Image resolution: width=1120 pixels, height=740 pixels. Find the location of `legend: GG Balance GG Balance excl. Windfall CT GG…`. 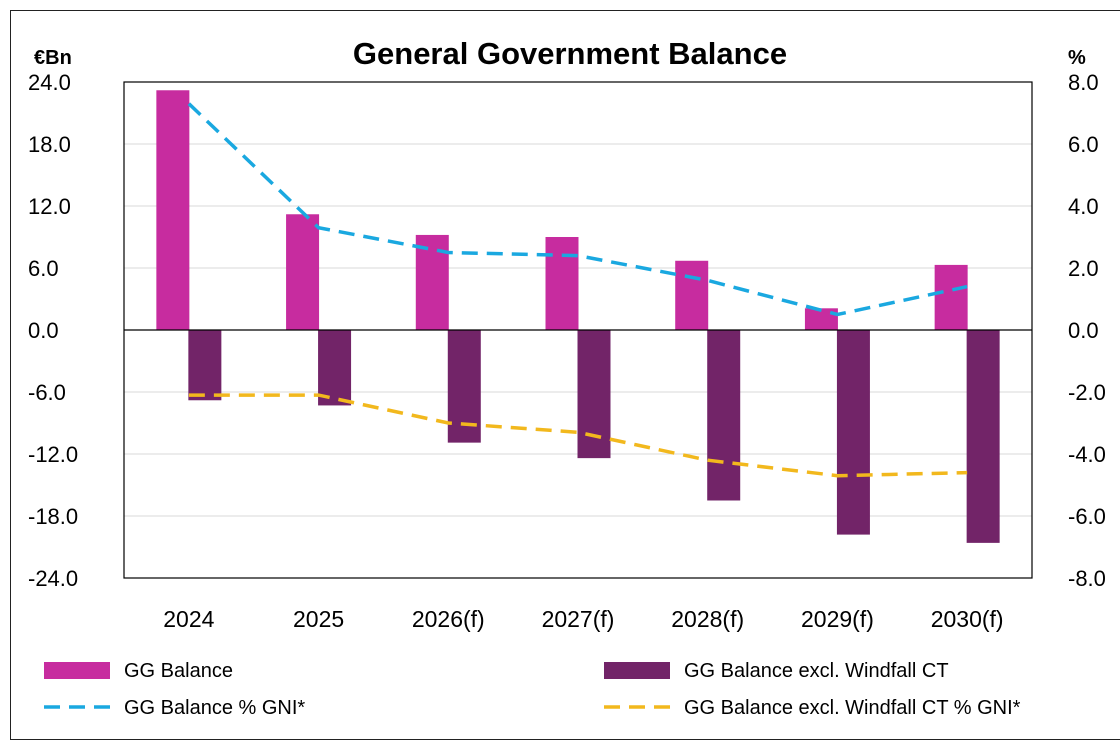

legend: GG Balance GG Balance excl. Windfall CT GG… is located at coordinates (532, 689).